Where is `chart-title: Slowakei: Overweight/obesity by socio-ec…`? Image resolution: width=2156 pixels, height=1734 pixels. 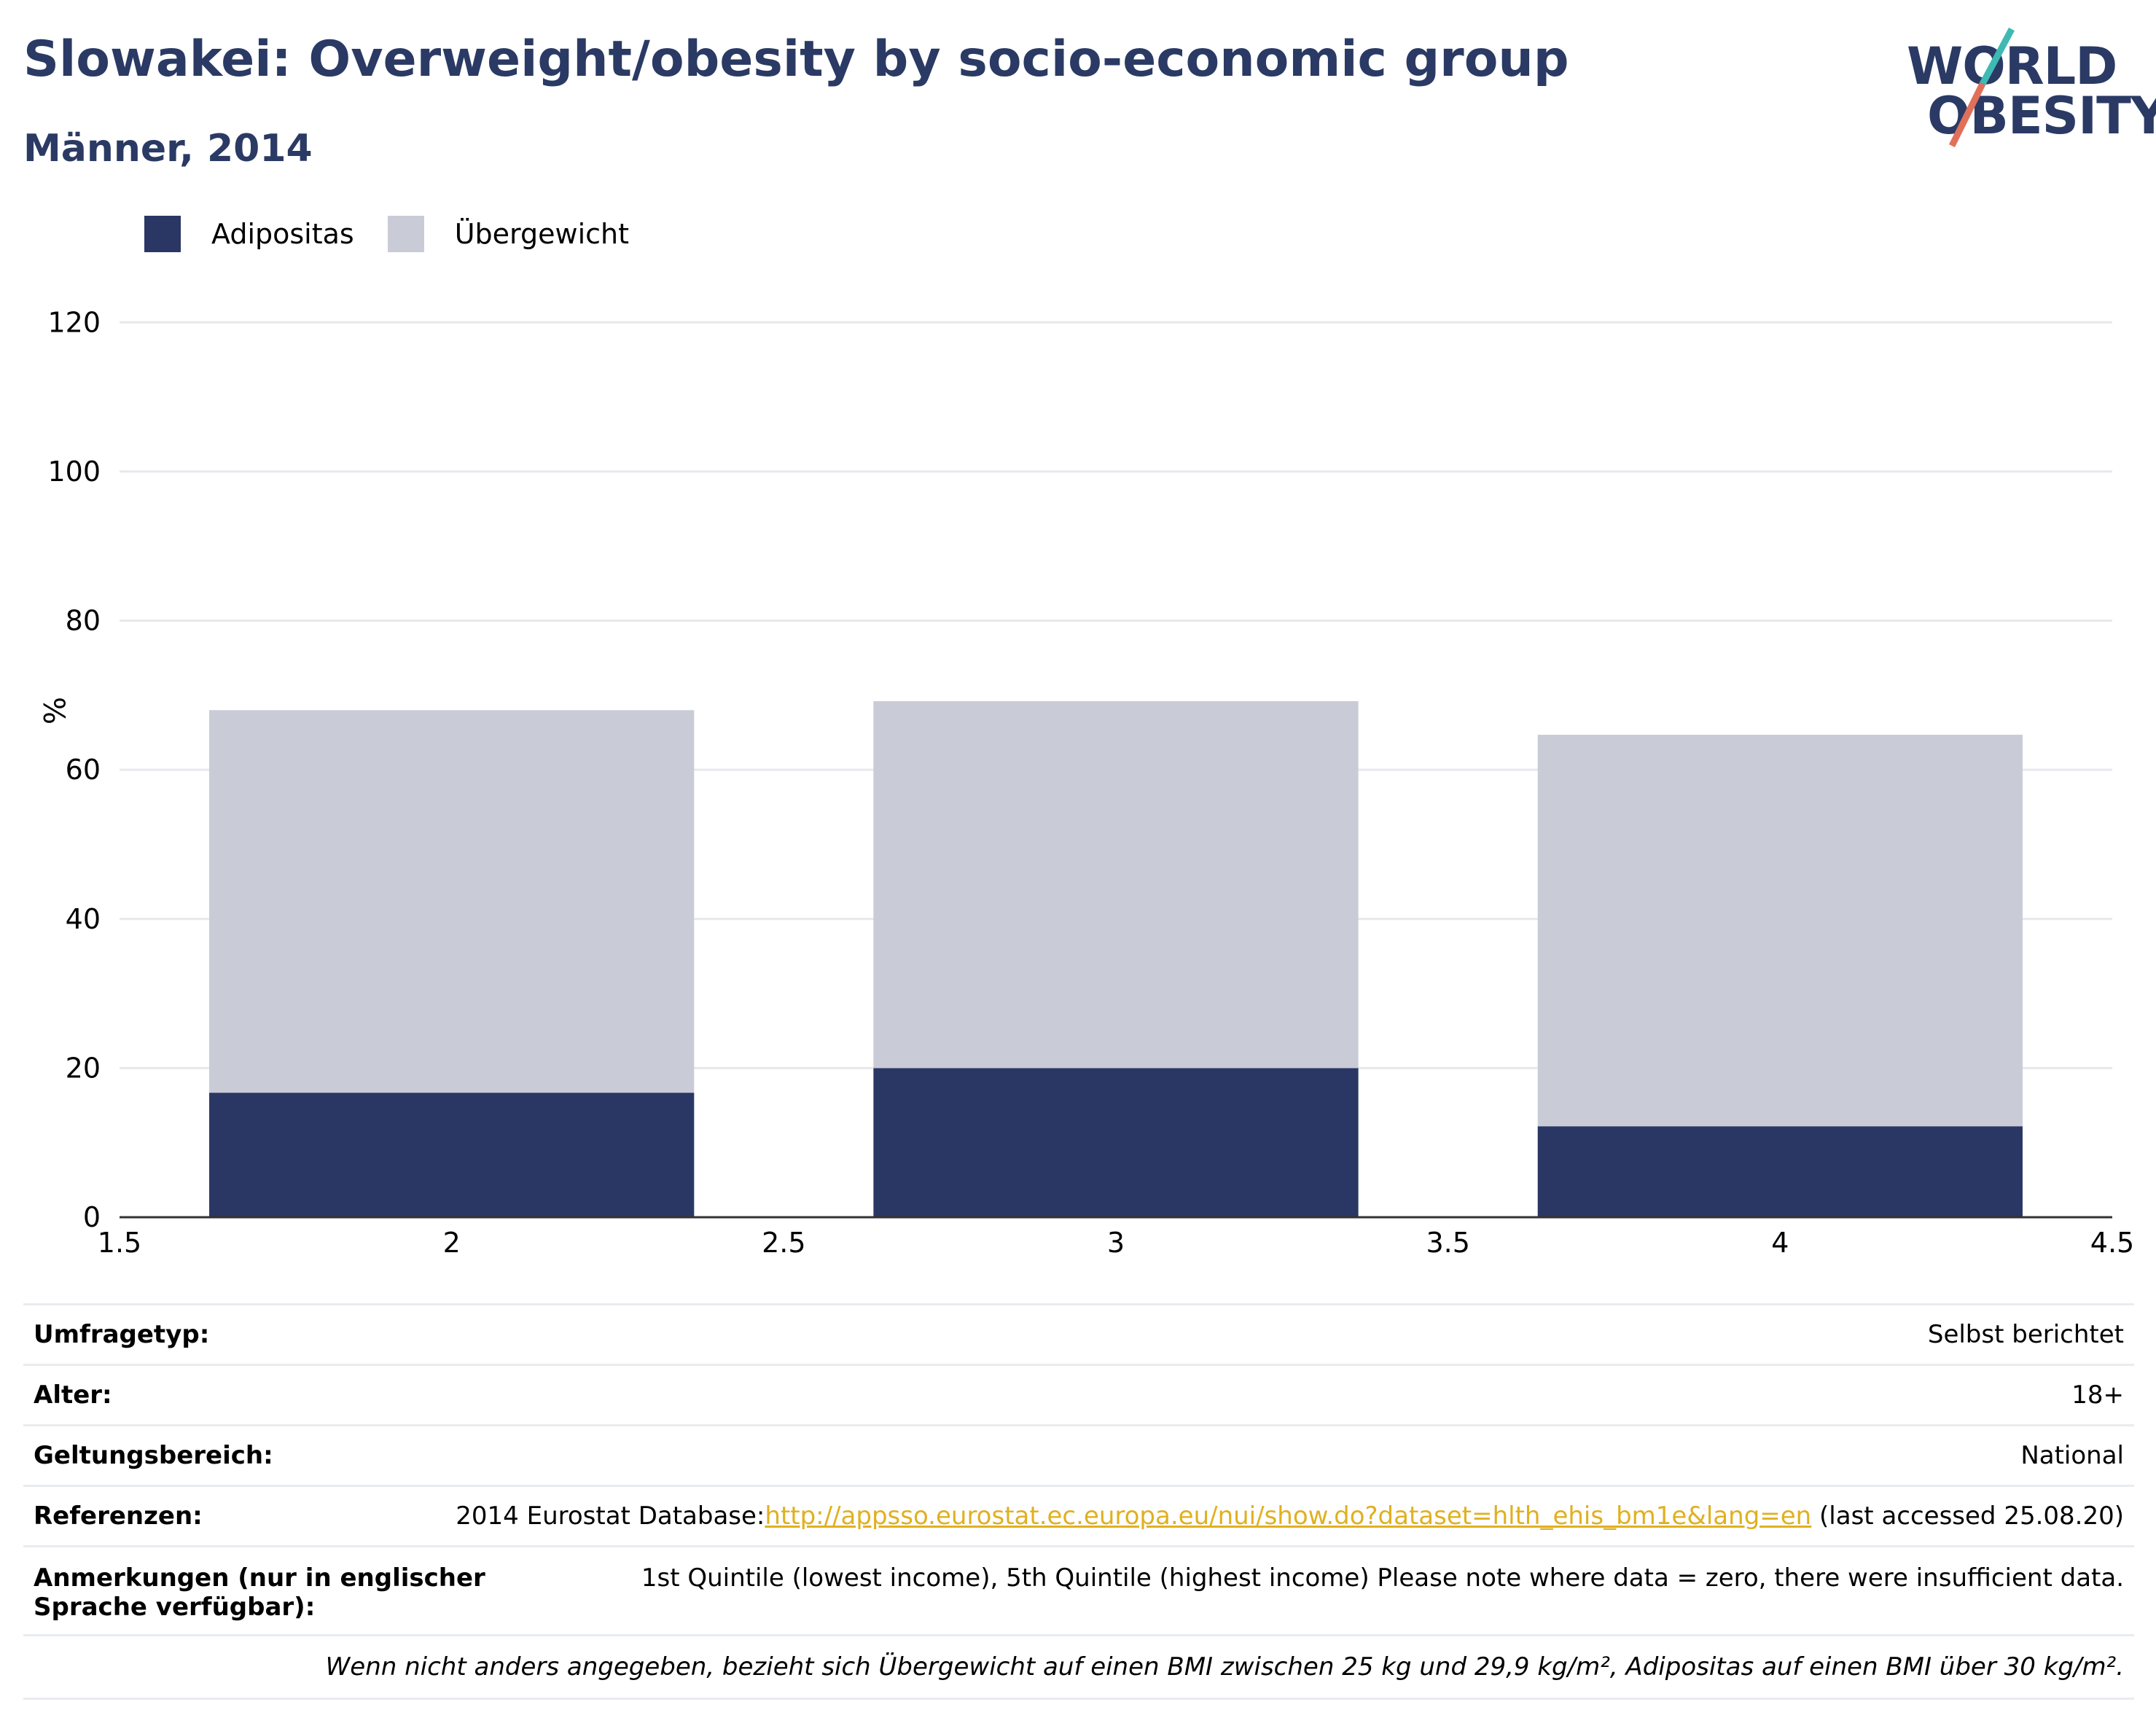
chart-title: Slowakei: Overweight/obesity by socio-ec… is located at coordinates (796, 60).